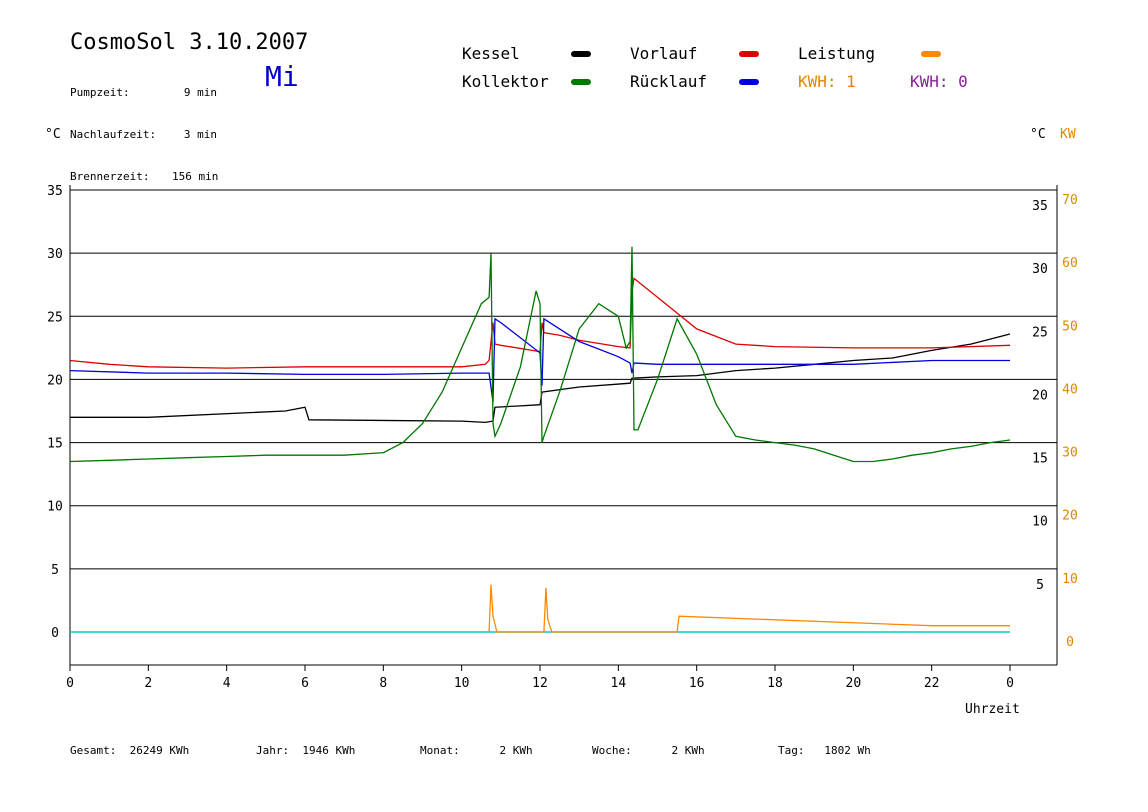 This screenshot has height=812, width=1148. What do you see at coordinates (144, 176) in the screenshot?
I see `info-row-brennerzeit: Brennerzeit: 156 min` at bounding box center [144, 176].